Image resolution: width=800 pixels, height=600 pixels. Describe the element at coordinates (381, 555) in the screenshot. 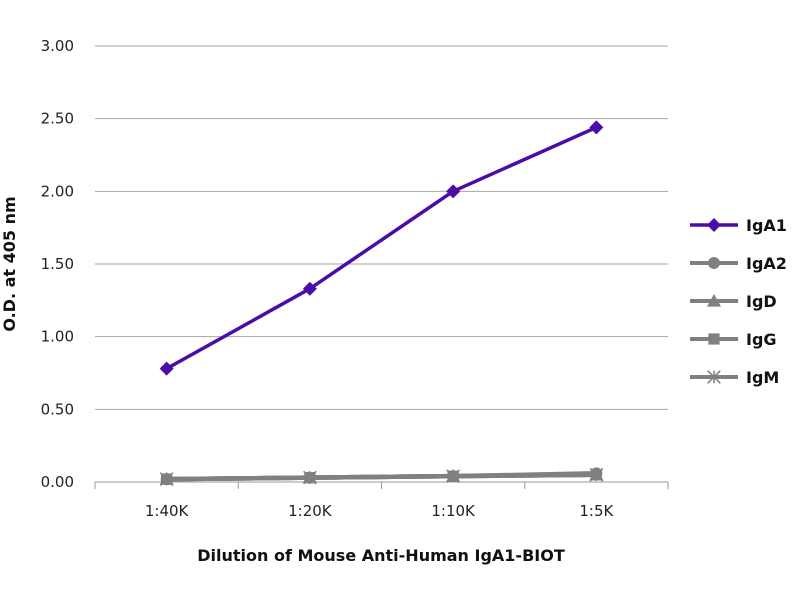

I see `x-axis-title: Dilution of Mouse Anti-Human IgA1-BIOT` at that location.